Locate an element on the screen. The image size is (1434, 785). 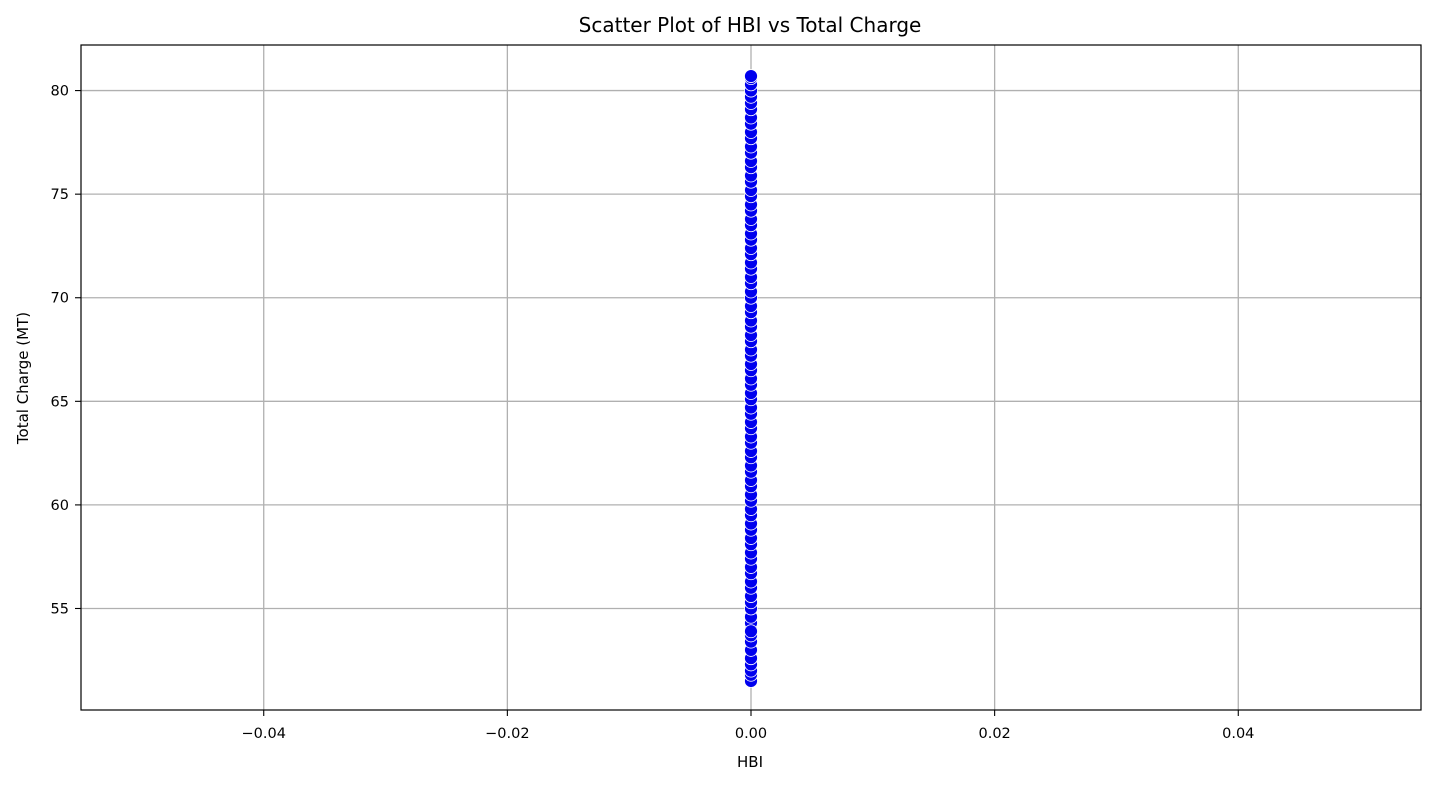
x-tick-label: 0.02 is located at coordinates (994, 734).